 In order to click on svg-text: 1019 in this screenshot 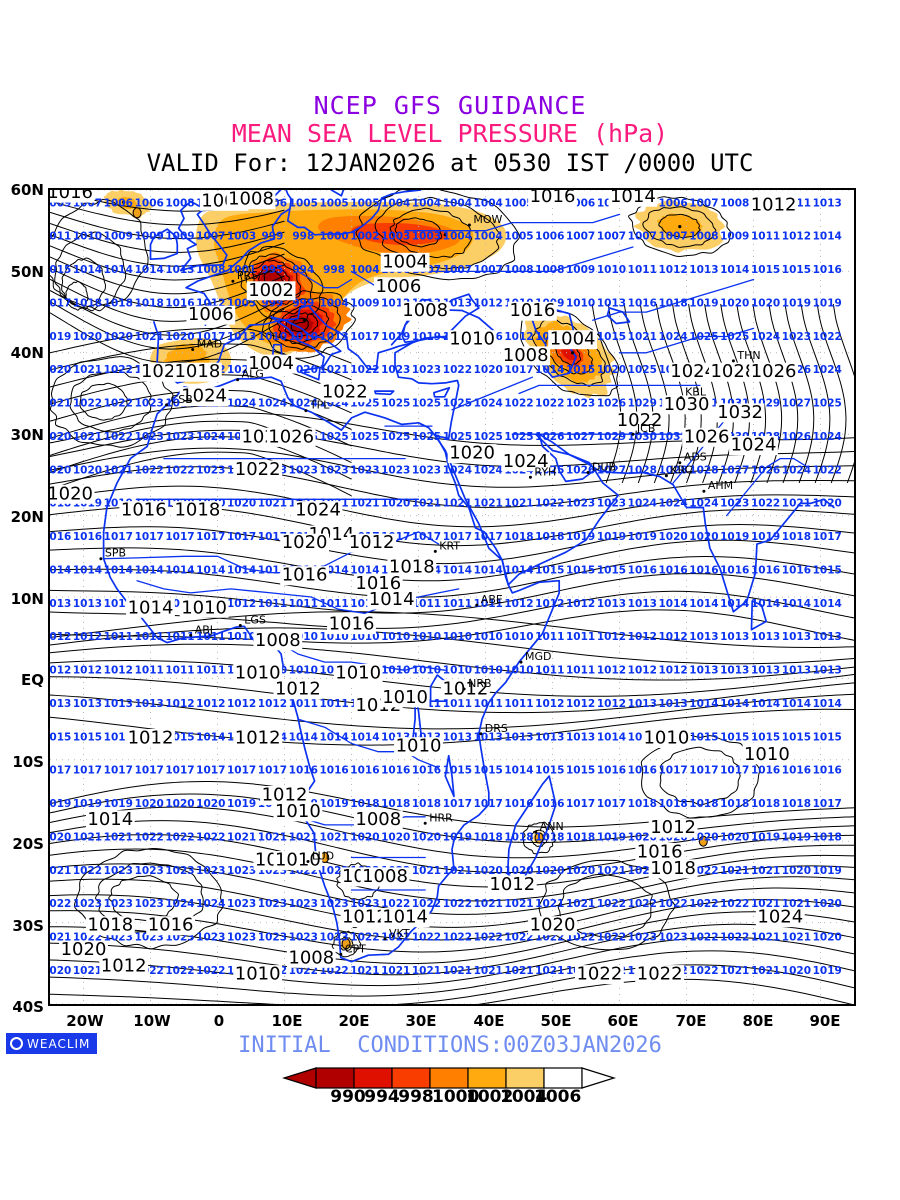, I will do `click(827, 871)`.